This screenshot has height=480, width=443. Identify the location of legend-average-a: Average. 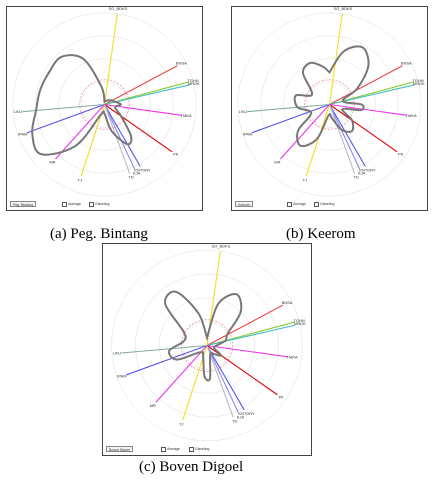
(71, 204).